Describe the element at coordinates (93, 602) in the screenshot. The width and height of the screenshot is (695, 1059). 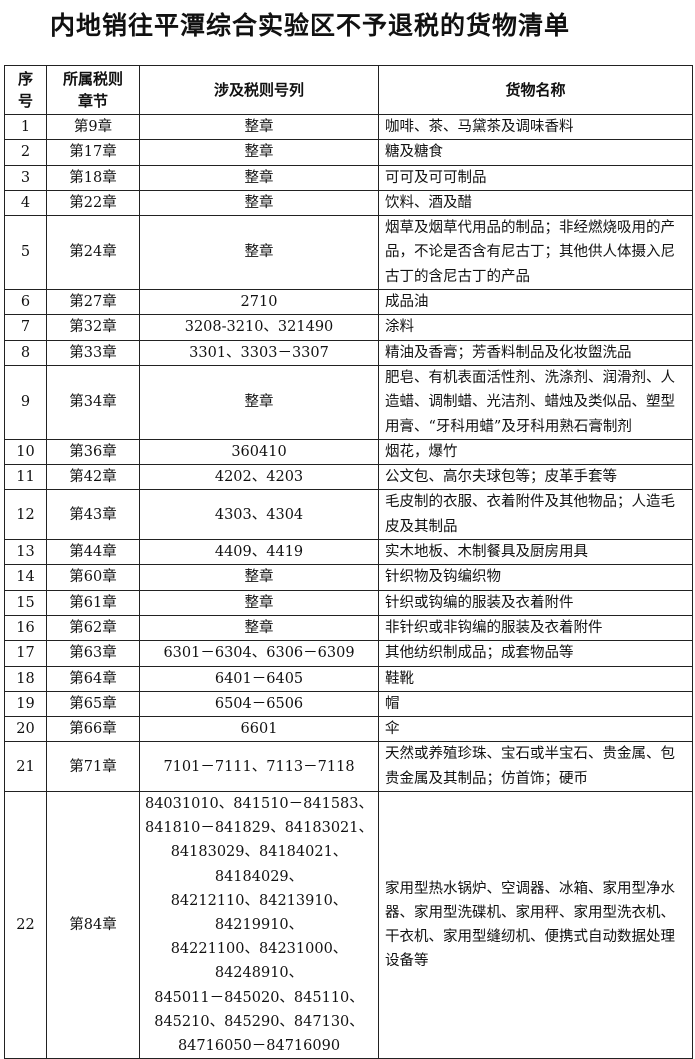
I see `cell-chapter: 第61章` at that location.